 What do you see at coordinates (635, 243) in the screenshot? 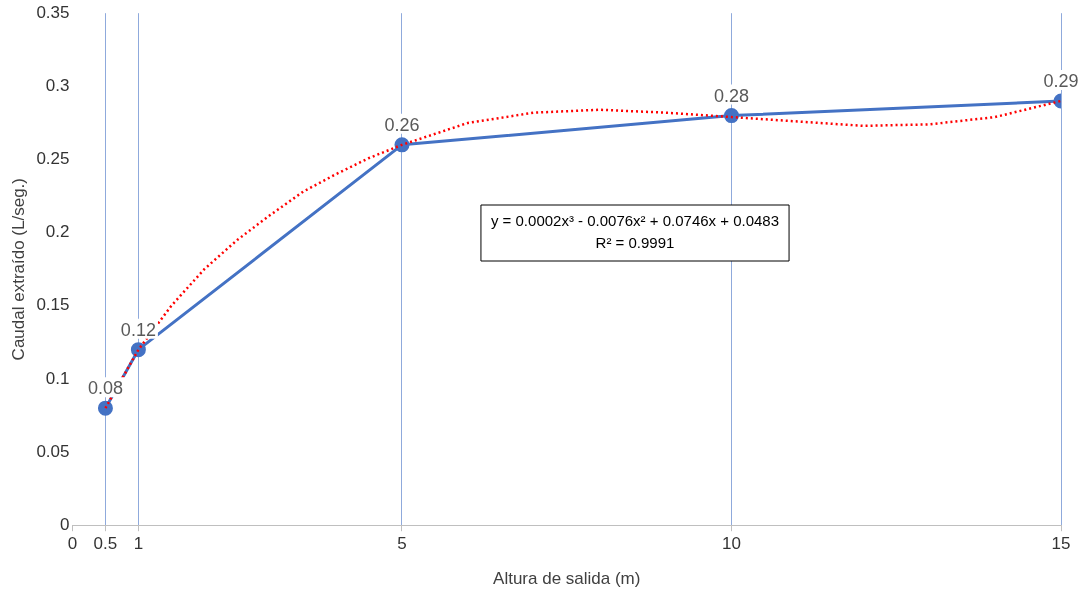
I see `annotation: R² = 0.9991` at bounding box center [635, 243].